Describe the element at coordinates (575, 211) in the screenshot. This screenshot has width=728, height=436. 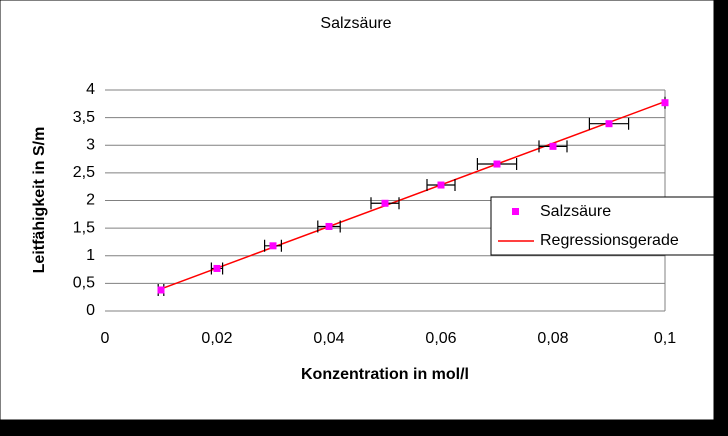
I see `legend-label: Salzsäure` at that location.